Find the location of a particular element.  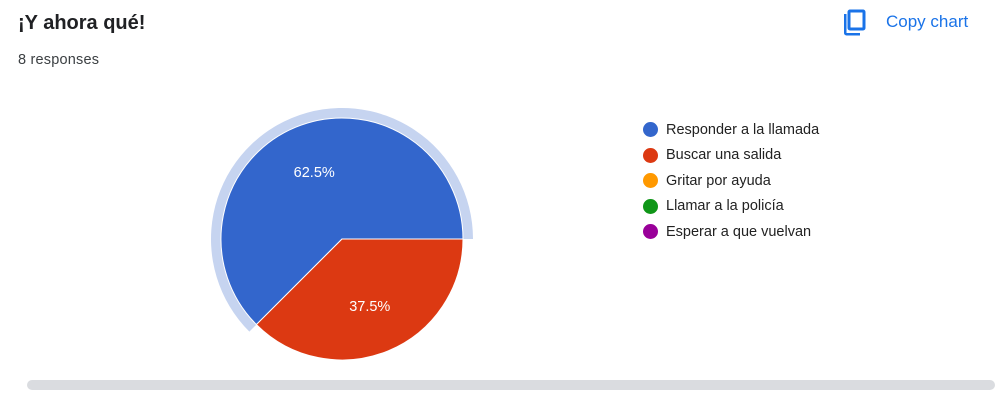

legend-label: Esperar a que vuelvan is located at coordinates (739, 231).